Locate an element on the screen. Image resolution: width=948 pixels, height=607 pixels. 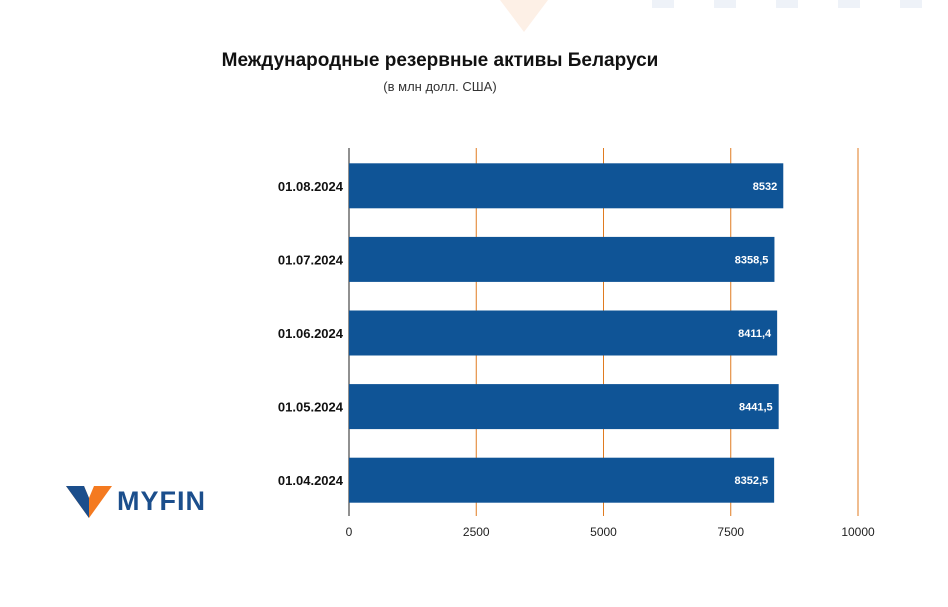
x-tick-label: 0 is located at coordinates (349, 532).